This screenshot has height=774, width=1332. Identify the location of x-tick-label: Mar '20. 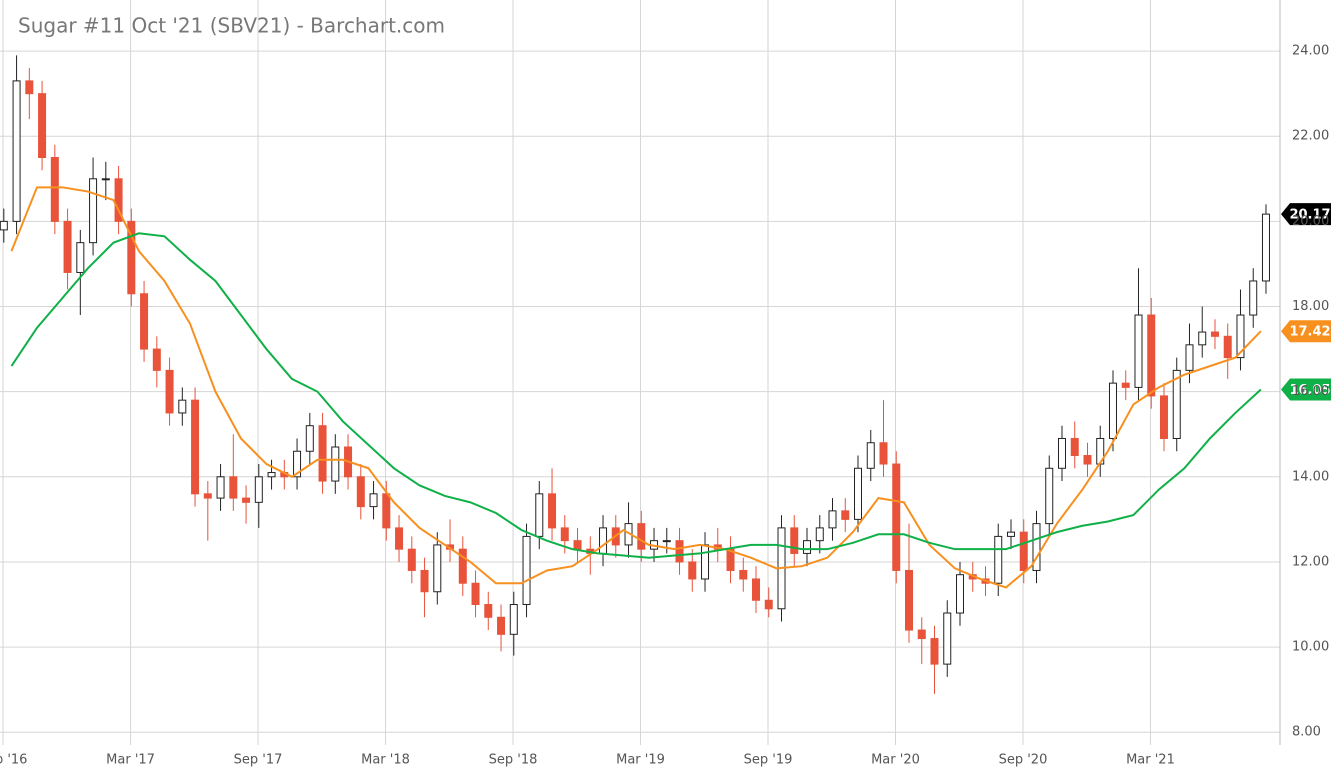
(895, 760).